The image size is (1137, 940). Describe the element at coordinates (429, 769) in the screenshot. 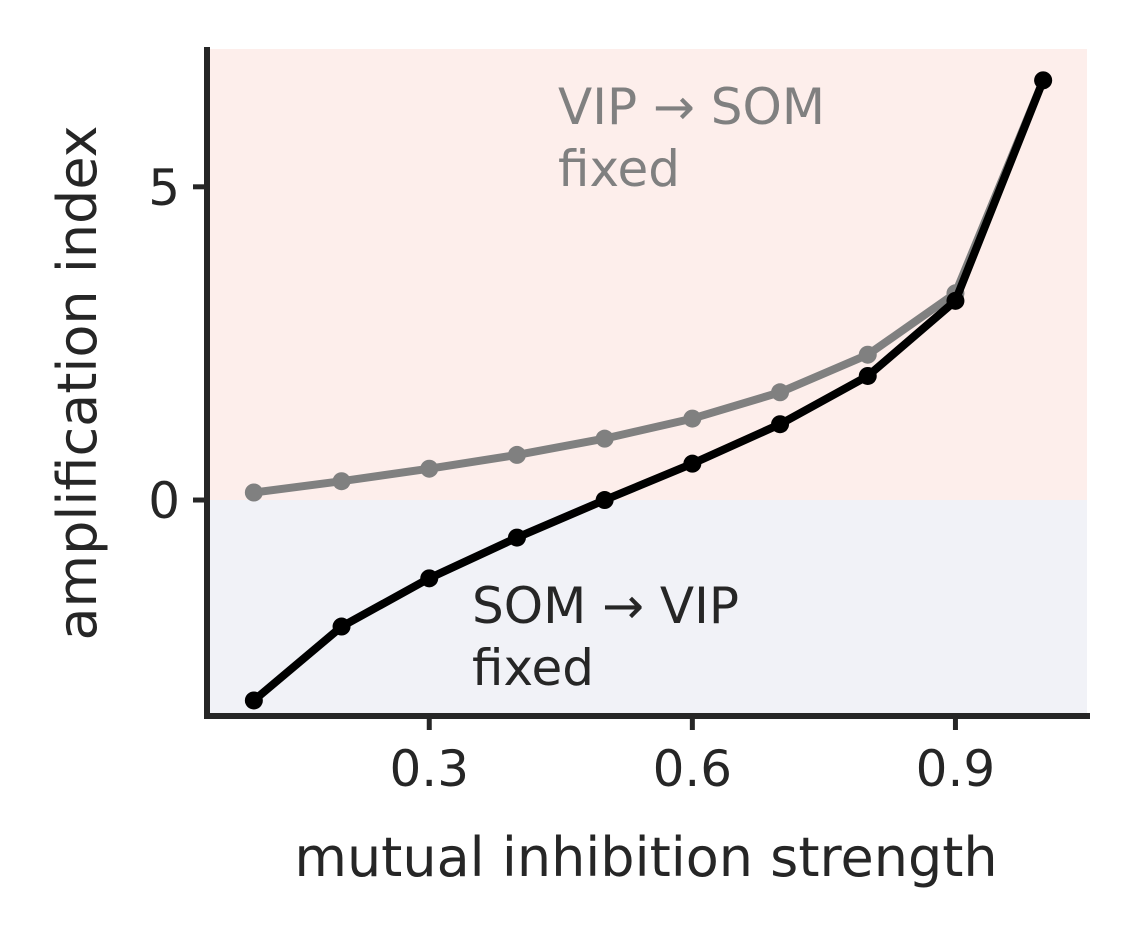

I see `x-tick-label-0: 0.3` at that location.